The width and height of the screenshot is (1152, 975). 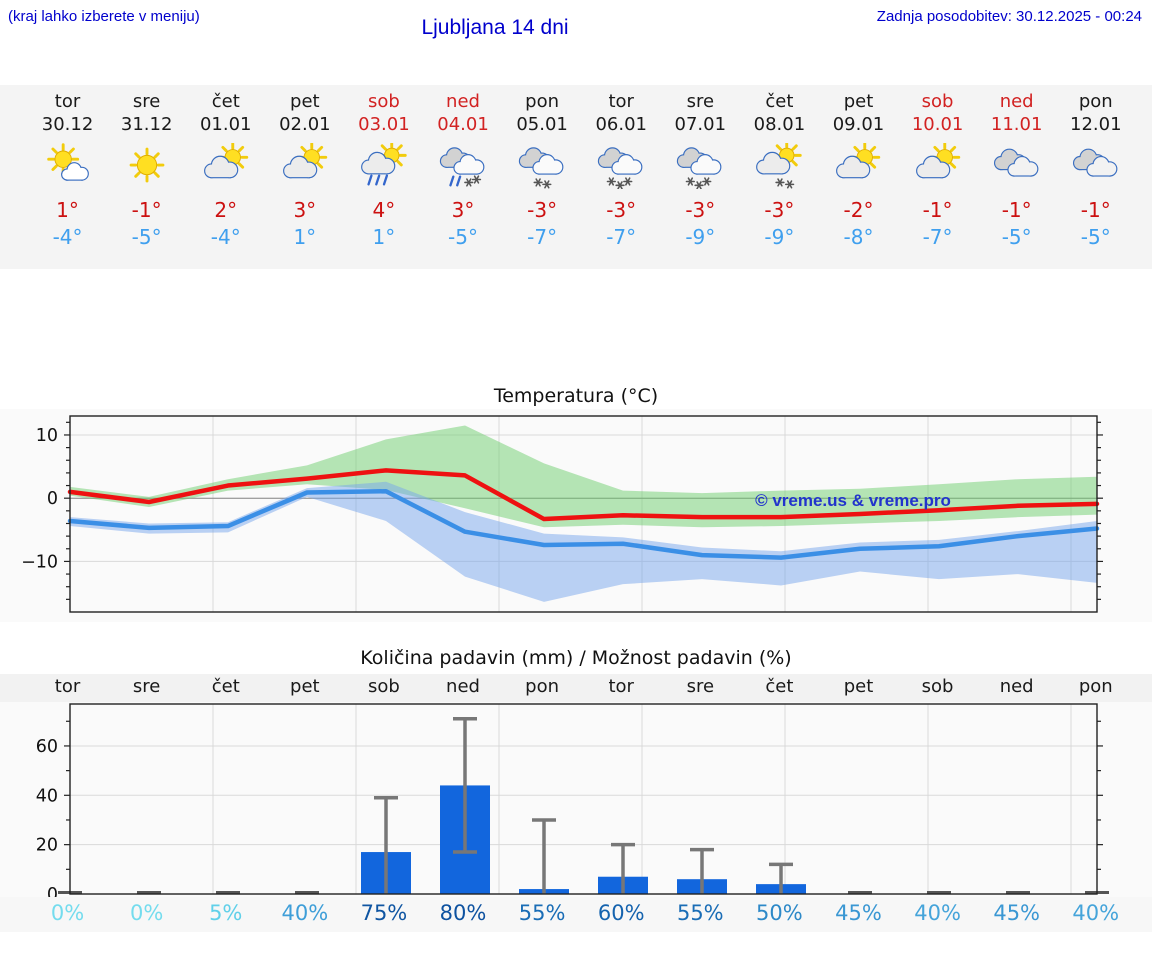 I want to click on precip-day-label: pon, so click(x=542, y=686).